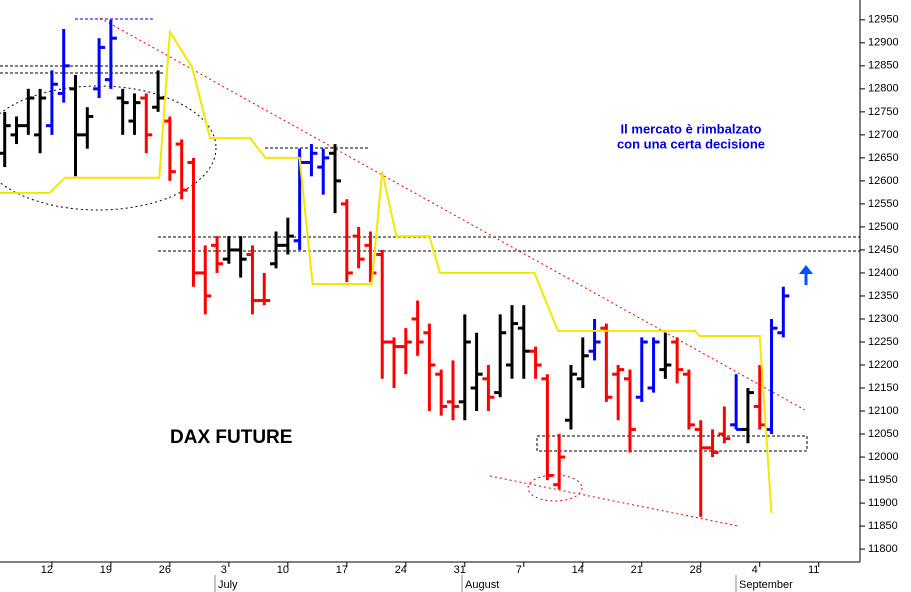 Image resolution: width=911 pixels, height=592 pixels. I want to click on y-tick-label: 12450, so click(883, 250).